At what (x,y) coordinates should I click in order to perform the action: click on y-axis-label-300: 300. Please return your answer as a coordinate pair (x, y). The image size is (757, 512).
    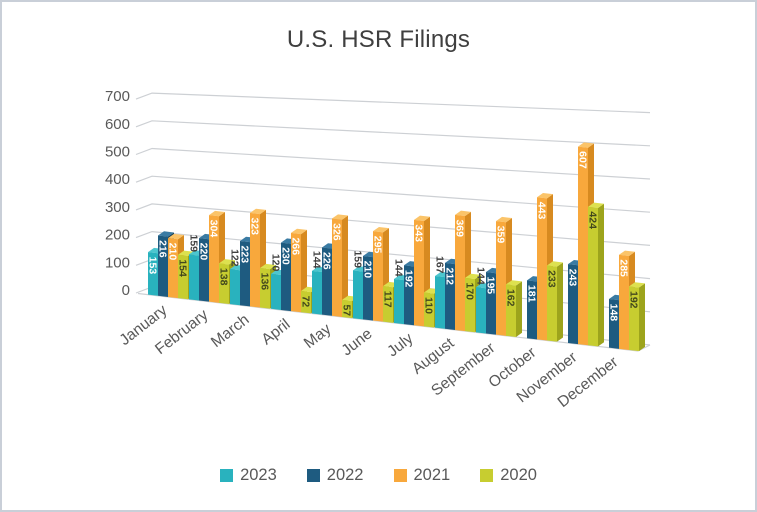
    Looking at the image, I should click on (117, 207).